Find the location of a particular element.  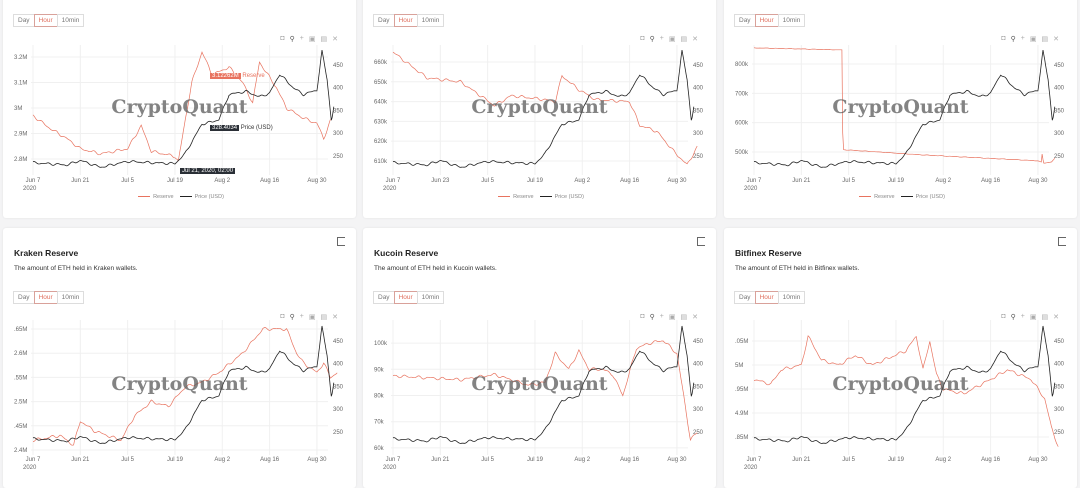

y-tick-label: 640k is located at coordinates (381, 103).